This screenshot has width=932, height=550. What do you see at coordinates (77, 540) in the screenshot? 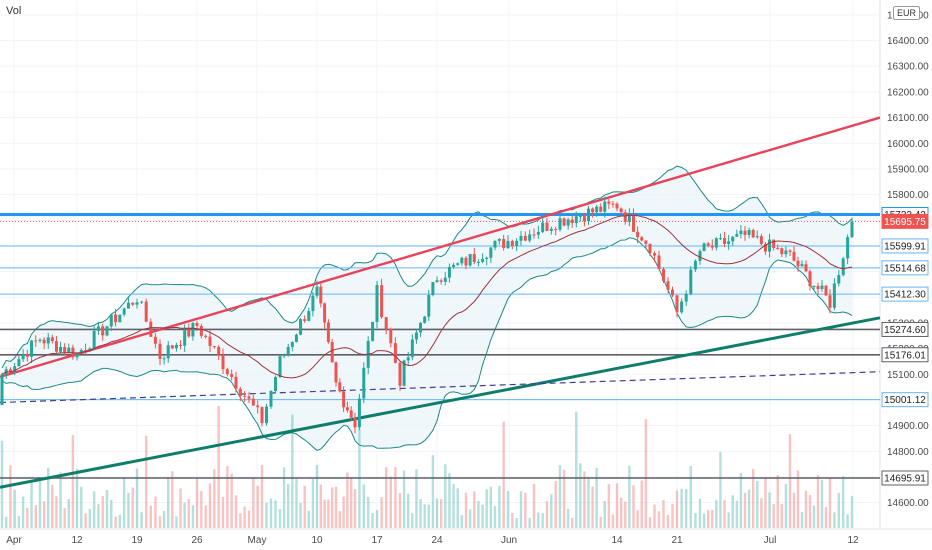
I see `x-tick-label: 12` at bounding box center [77, 540].